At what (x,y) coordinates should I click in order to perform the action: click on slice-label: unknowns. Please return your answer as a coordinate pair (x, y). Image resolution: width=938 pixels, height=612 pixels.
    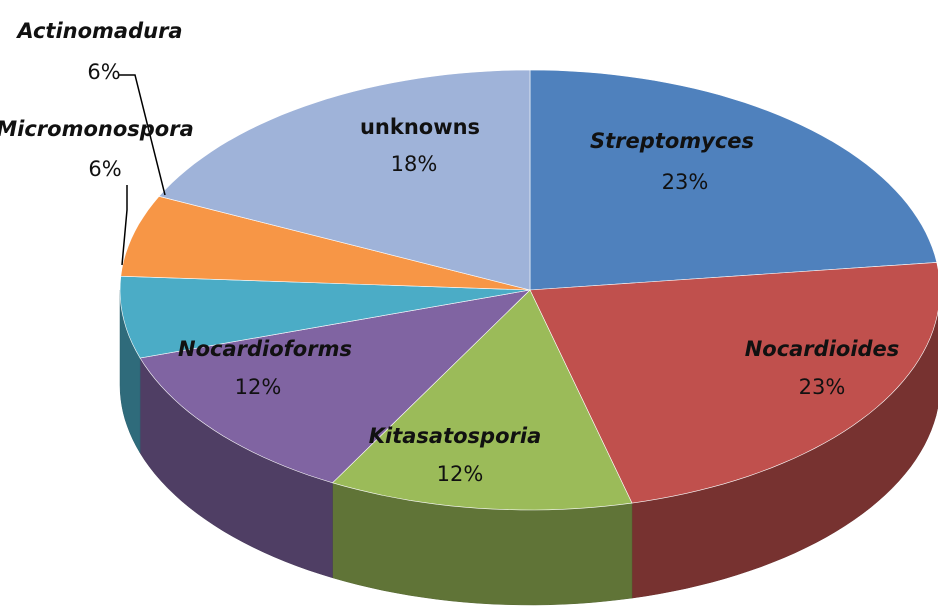
    Looking at the image, I should click on (420, 127).